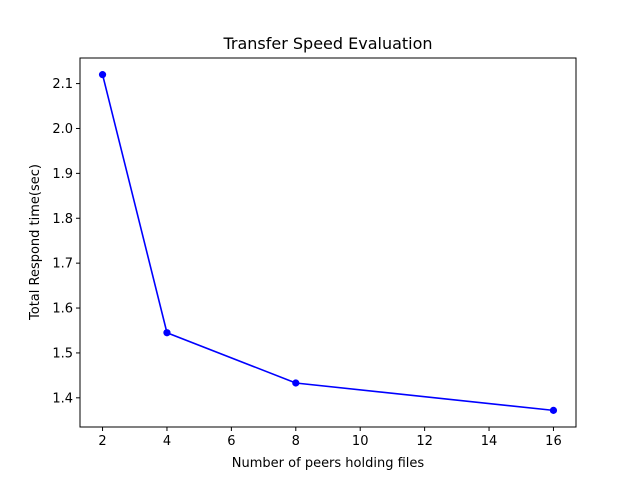 The height and width of the screenshot is (480, 640). What do you see at coordinates (328, 463) in the screenshot?
I see `x-axis-label: Number of peers holding files` at bounding box center [328, 463].